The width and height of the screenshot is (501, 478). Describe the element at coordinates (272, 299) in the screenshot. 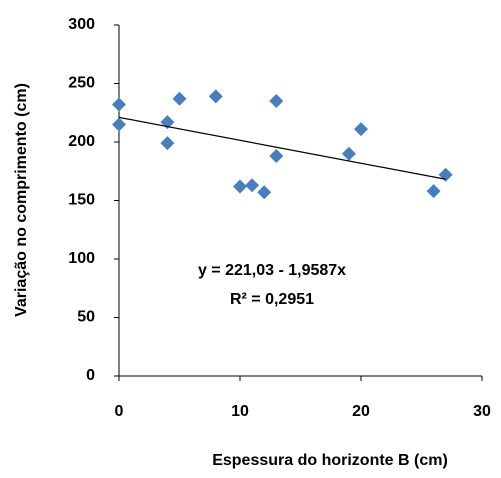

I see `r-squared: R² = 0,2951` at that location.